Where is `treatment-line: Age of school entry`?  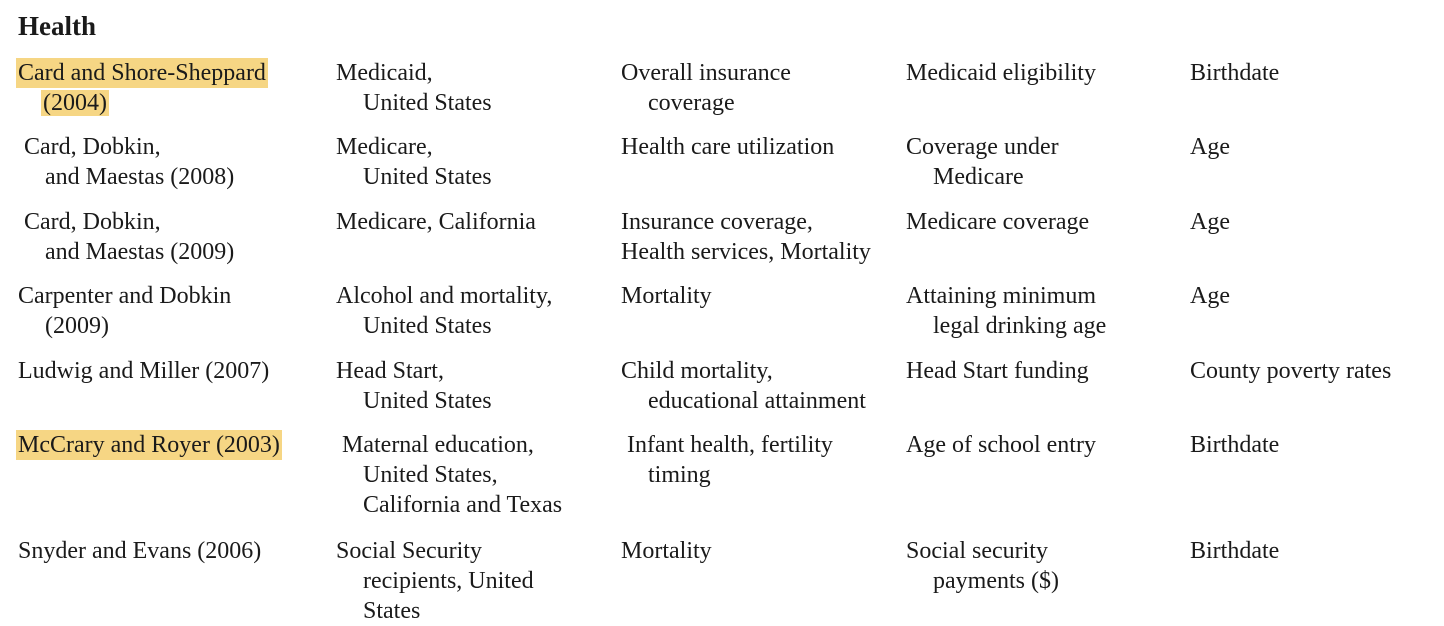
treatment-line: Age of school entry is located at coordinates (1001, 445).